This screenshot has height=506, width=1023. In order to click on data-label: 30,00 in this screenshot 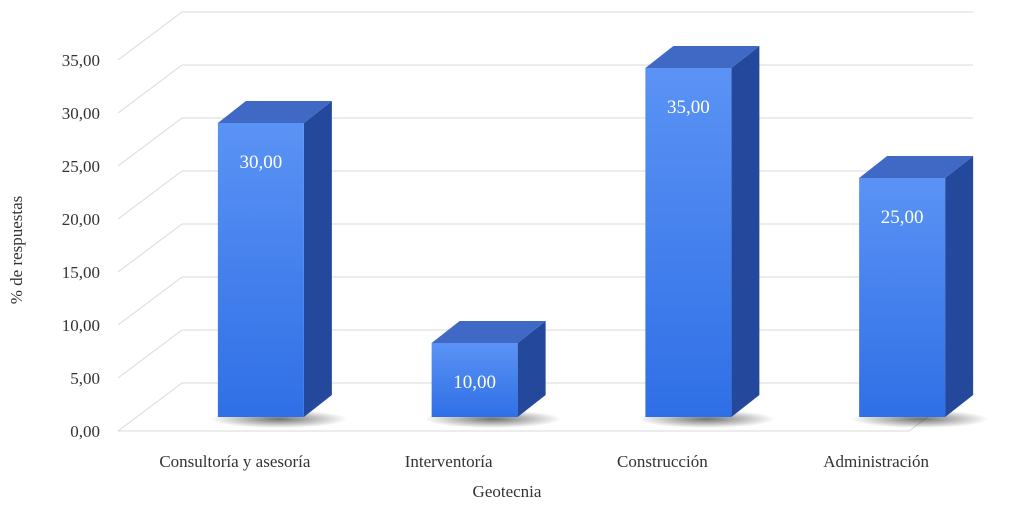, I will do `click(261, 162)`.